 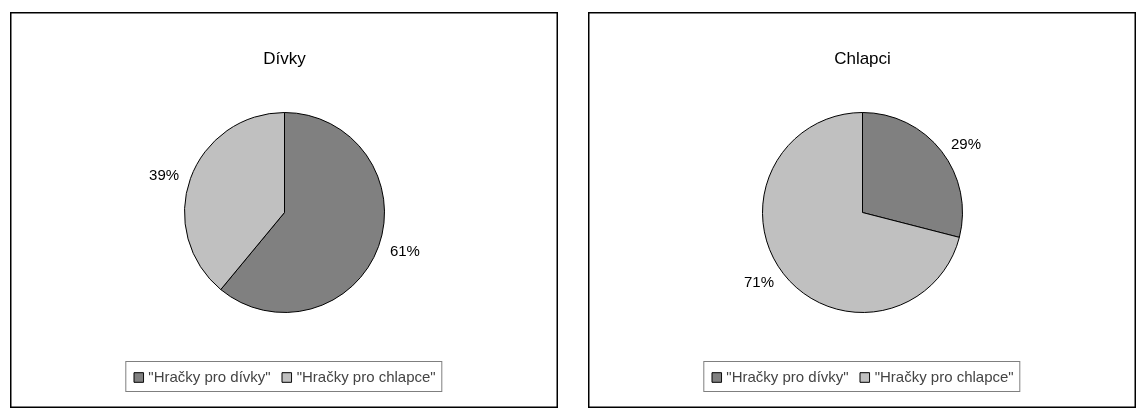 I want to click on data-label: 61%, so click(x=404, y=250).